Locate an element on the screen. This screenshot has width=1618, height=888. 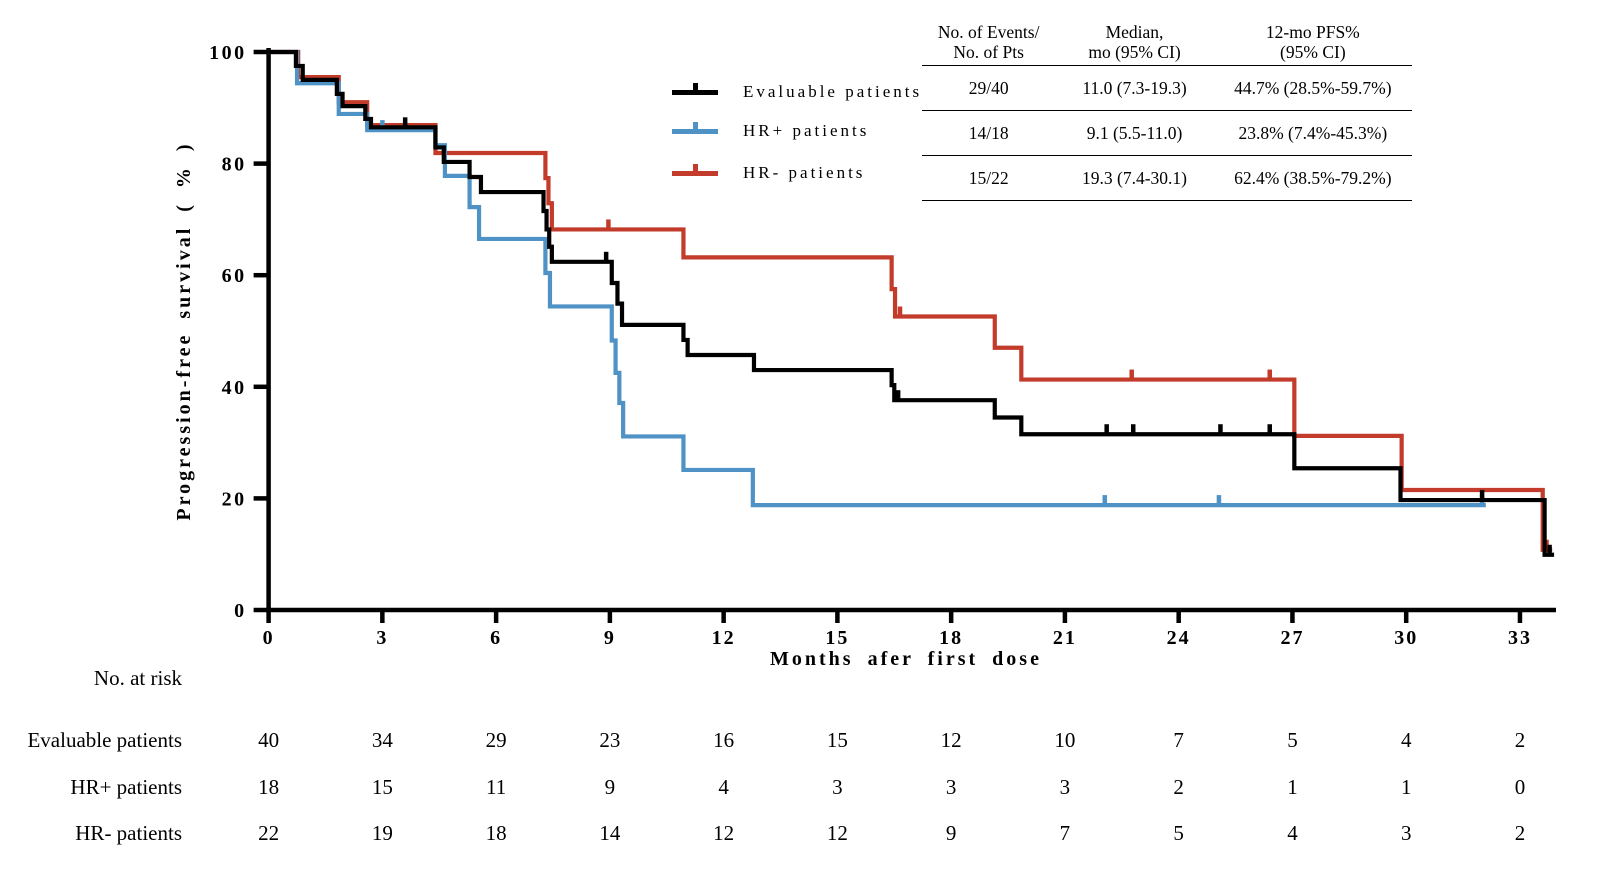
legend-label: HR- patients is located at coordinates (804, 172).